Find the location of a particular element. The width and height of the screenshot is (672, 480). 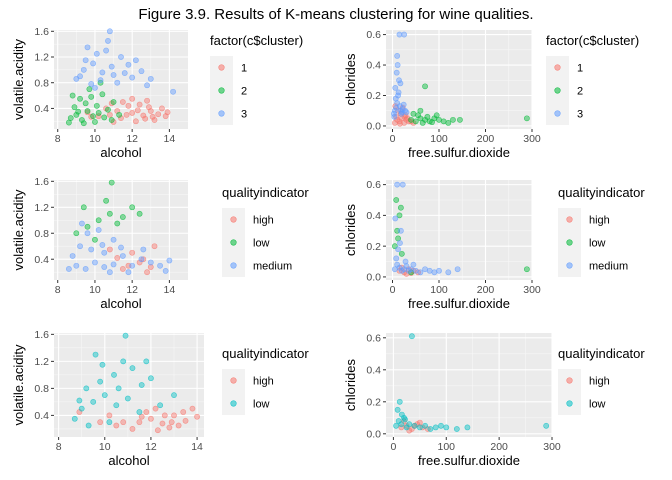

x-tick-label: 12 is located at coordinates (132, 290).